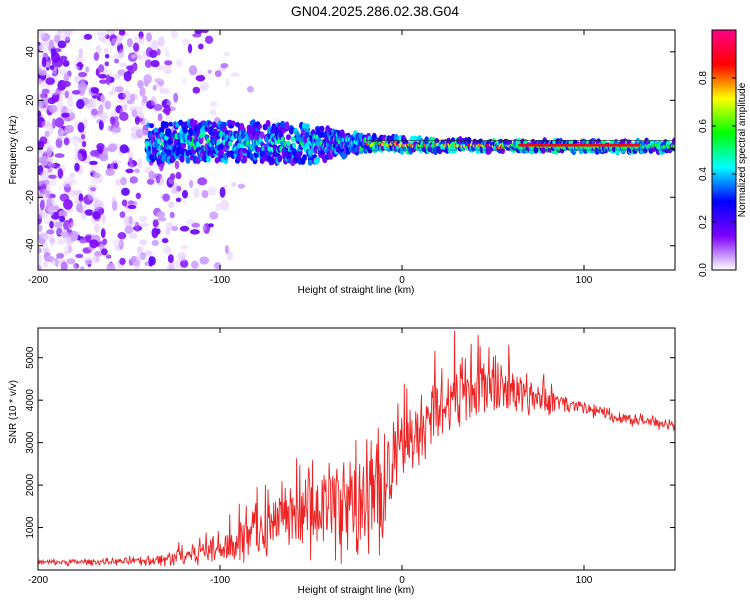  Describe the element at coordinates (30, 400) in the screenshot. I see `y-tick-label: 4000` at that location.